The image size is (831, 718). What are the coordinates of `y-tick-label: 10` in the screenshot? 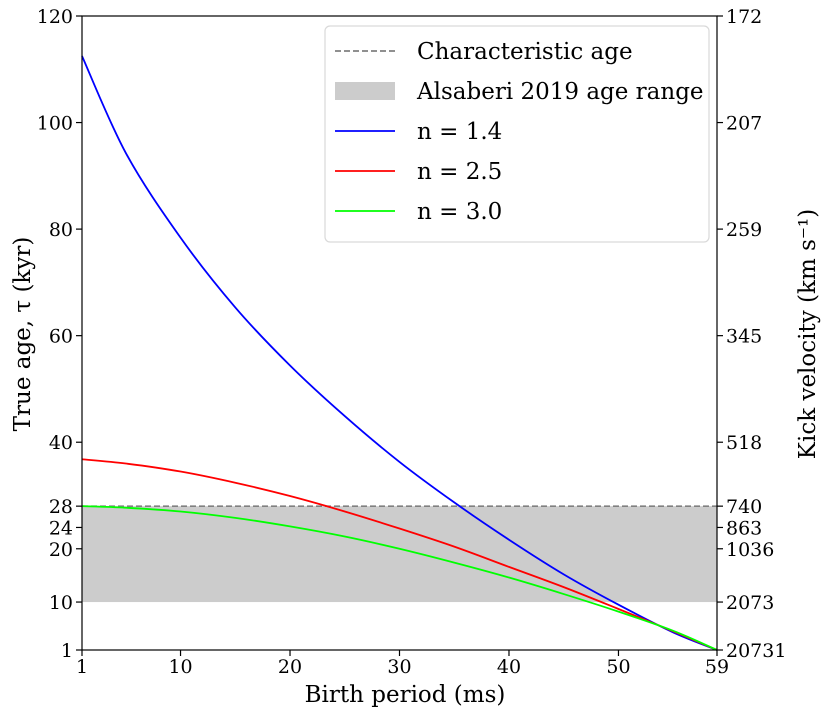 It's located at (61, 603).